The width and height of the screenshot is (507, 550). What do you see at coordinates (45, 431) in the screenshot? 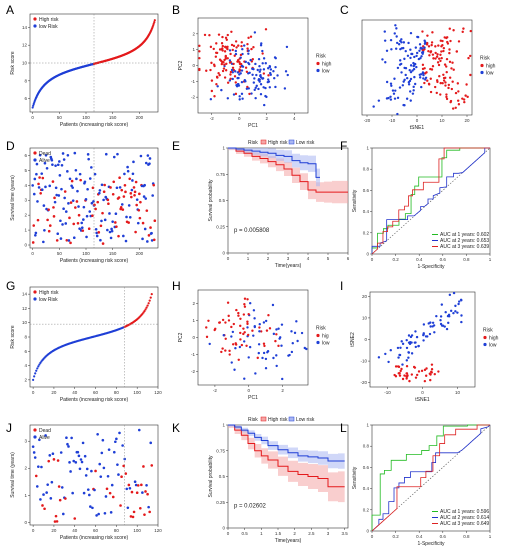
I see `legend-label: Dead` at bounding box center [45, 431].